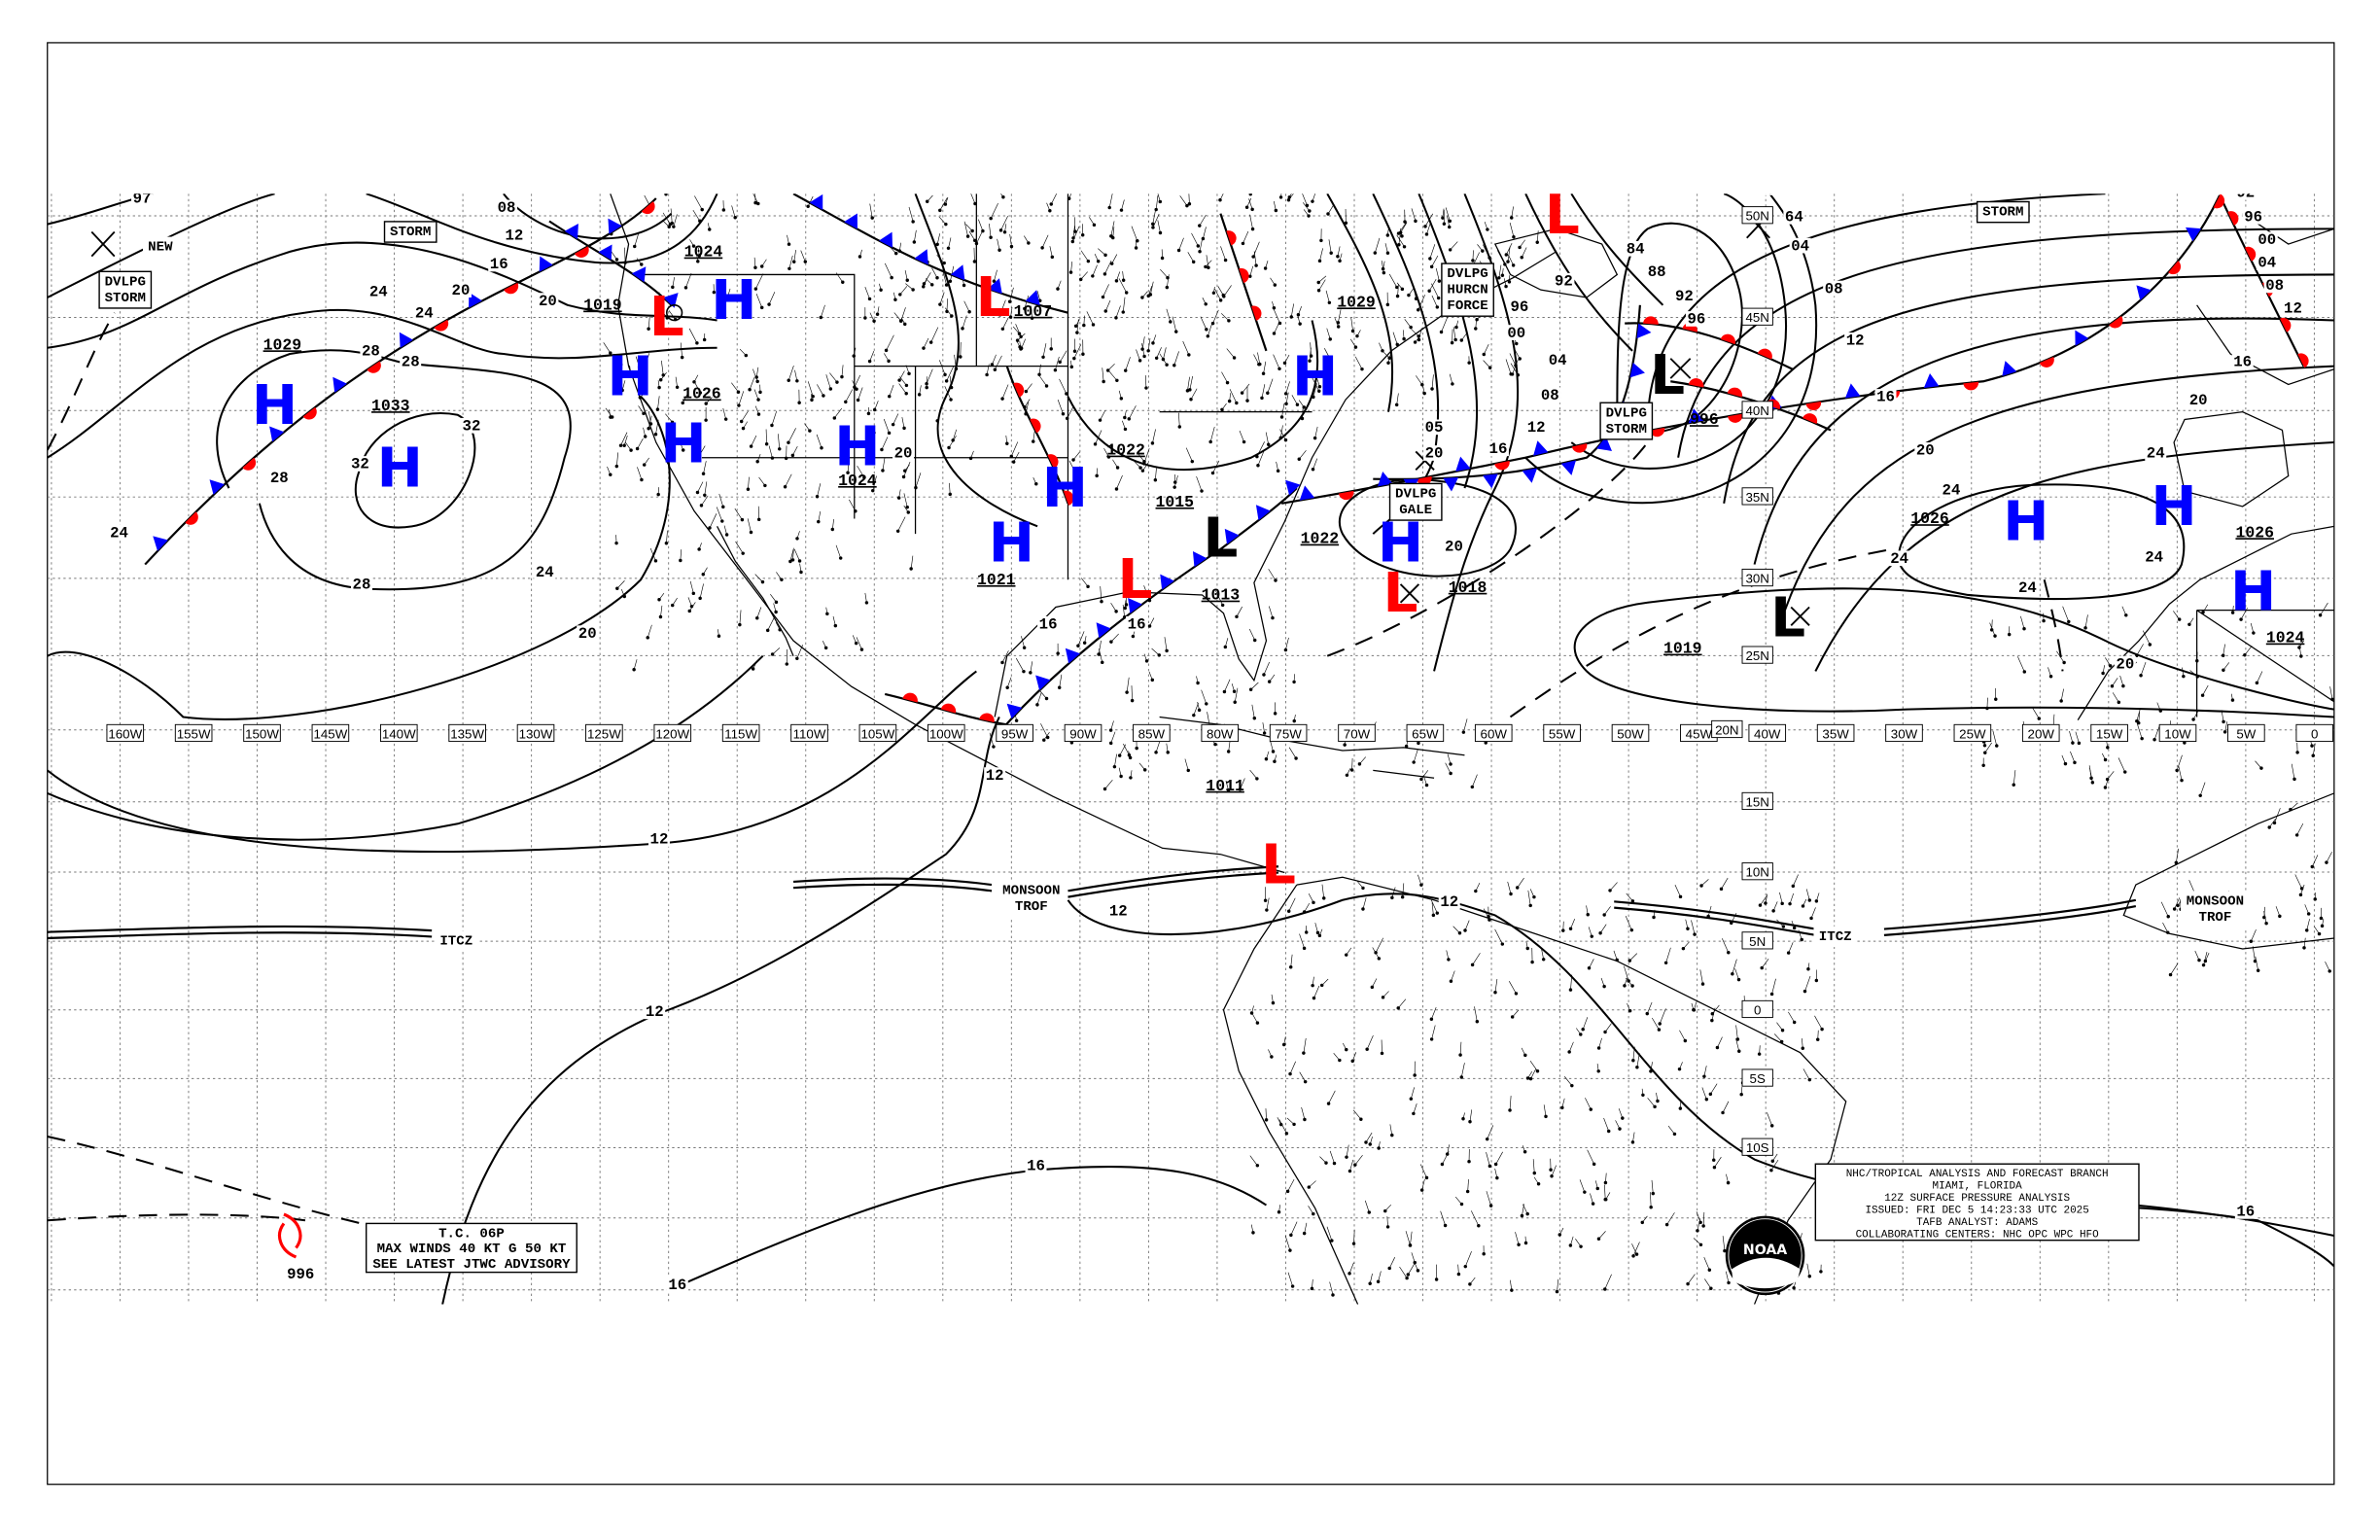 Image resolution: width=2380 pixels, height=1540 pixels. What do you see at coordinates (1756, 317) in the screenshot?
I see `latitude-label: 45N` at bounding box center [1756, 317].